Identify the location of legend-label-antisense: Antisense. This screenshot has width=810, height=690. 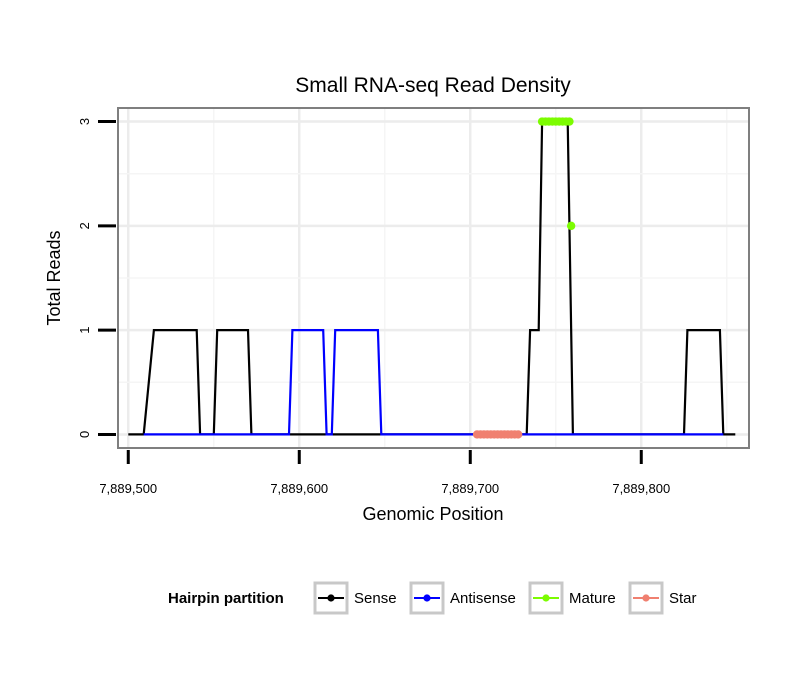
(483, 598).